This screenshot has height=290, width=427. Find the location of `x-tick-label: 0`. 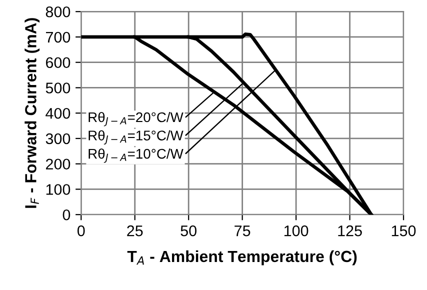

x-tick-label: 0 is located at coordinates (81, 230).